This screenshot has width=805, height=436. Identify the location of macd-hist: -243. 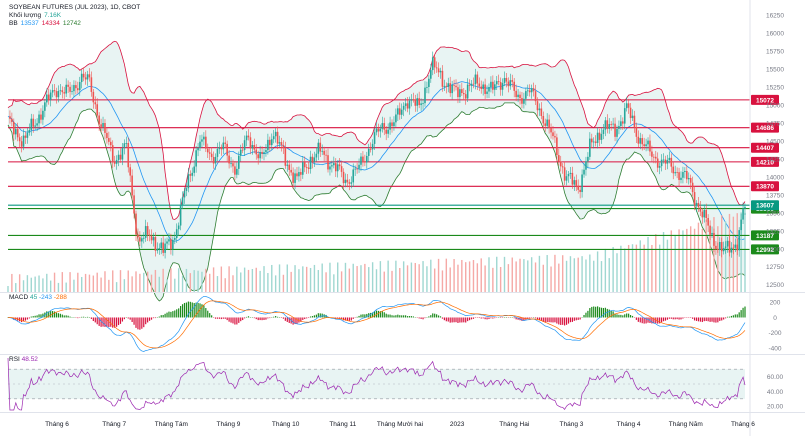
(46, 297).